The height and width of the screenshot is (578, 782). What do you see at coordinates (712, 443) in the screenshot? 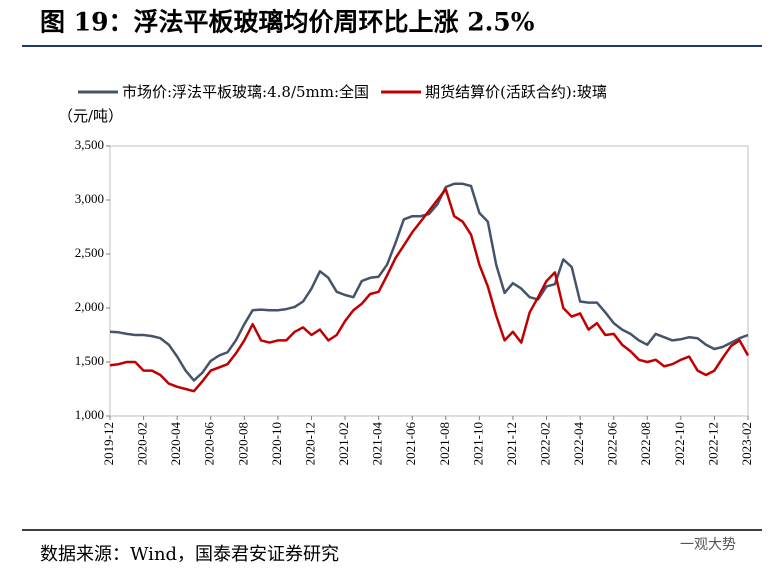
I see `x-tick-label: 2022-12` at bounding box center [712, 443].